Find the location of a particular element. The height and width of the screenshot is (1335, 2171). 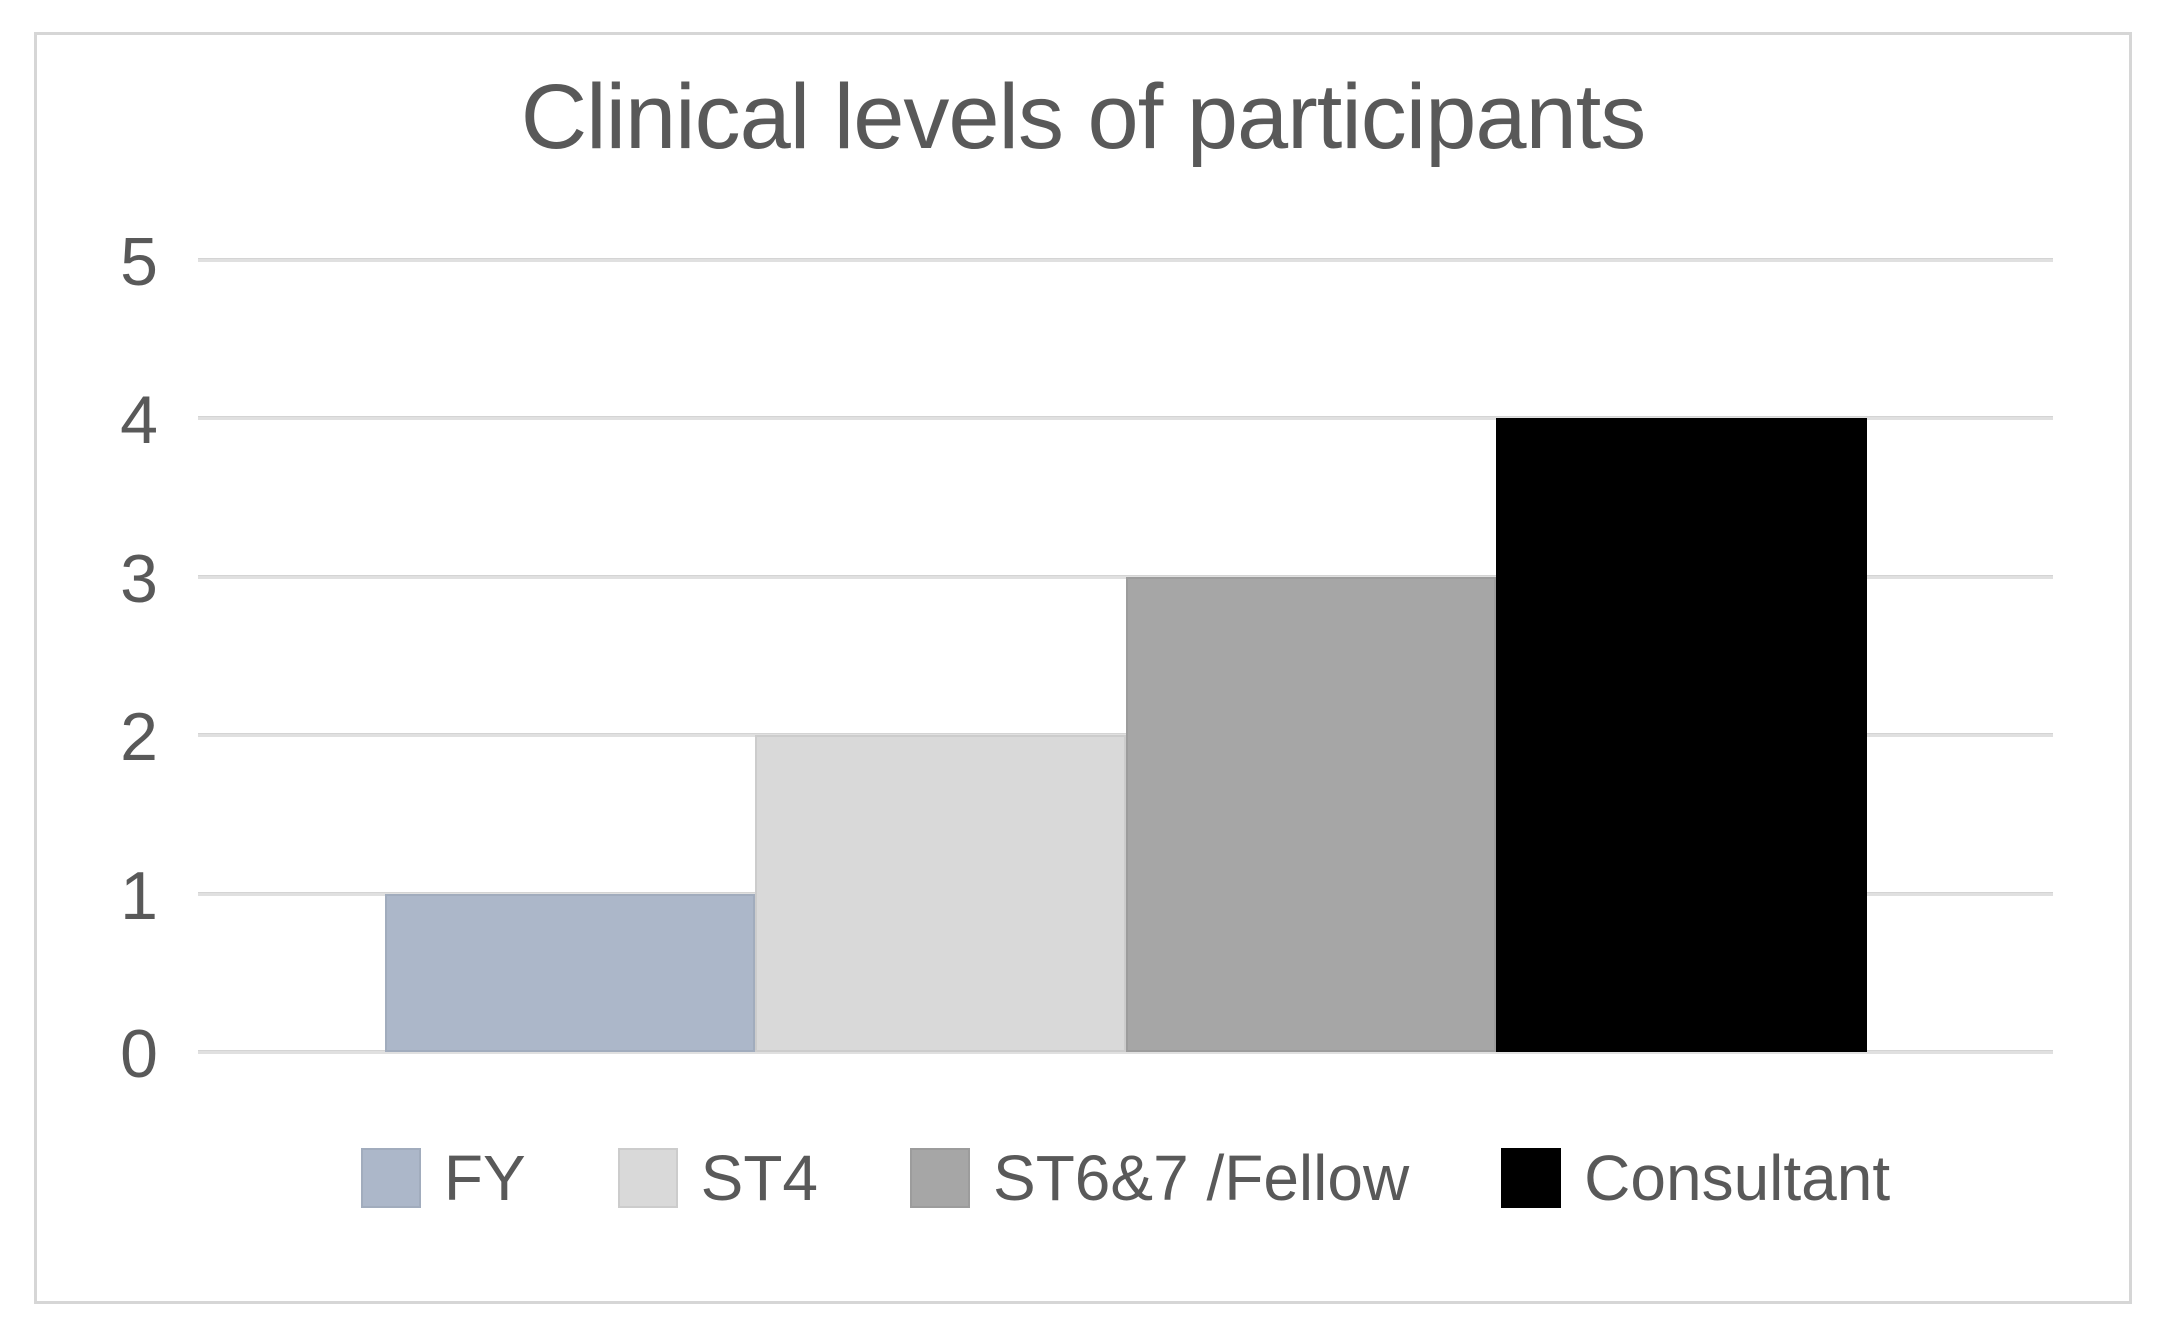

y-axis-tick-label-3: 3 is located at coordinates (139, 578).